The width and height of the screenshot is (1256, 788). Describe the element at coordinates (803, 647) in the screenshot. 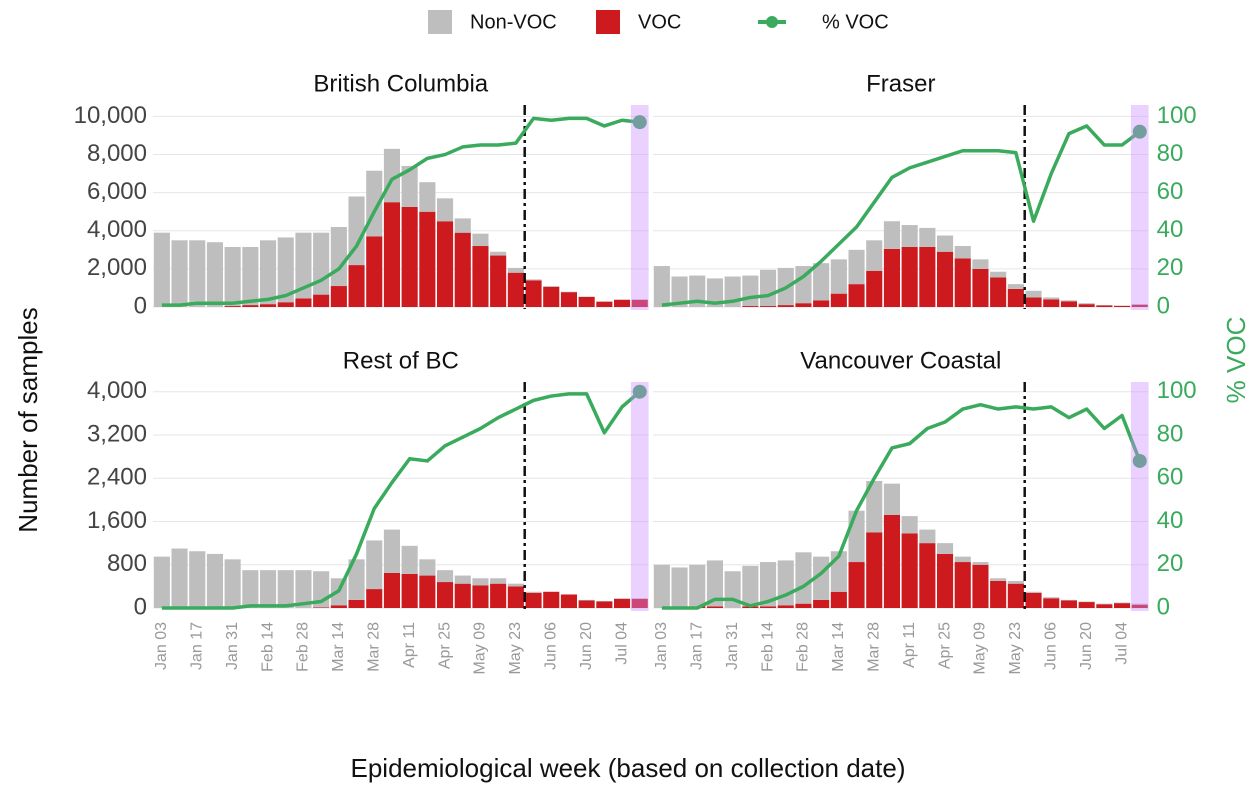

I see `x-tick-label: Feb 28` at that location.